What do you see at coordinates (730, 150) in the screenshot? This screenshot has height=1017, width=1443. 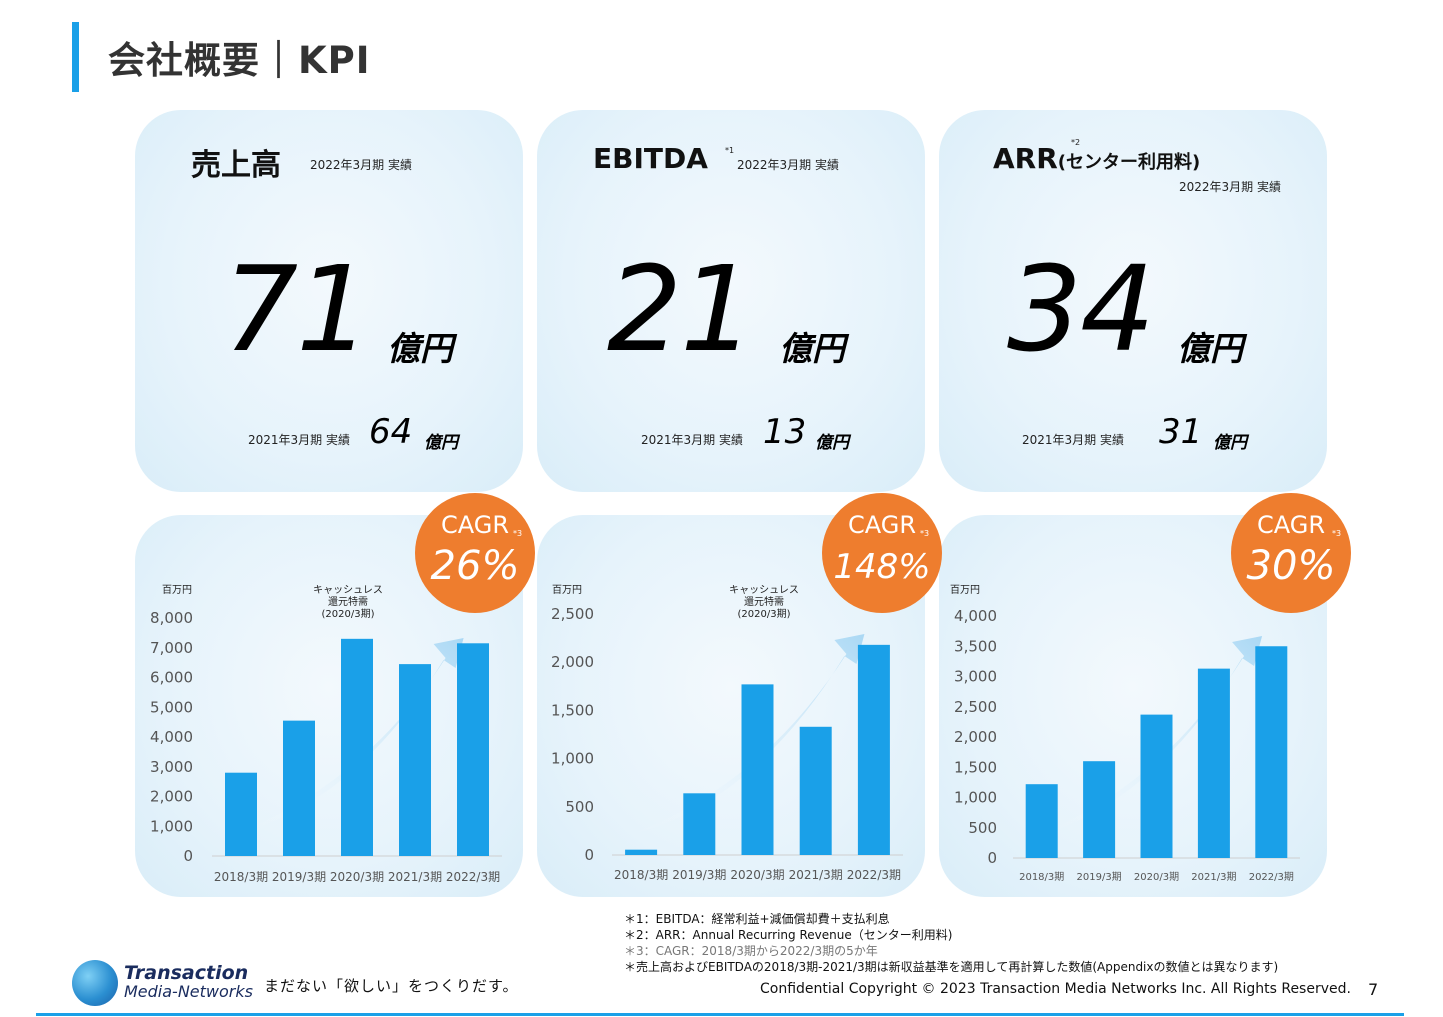 I see `kpi-sup: *1` at bounding box center [730, 150].